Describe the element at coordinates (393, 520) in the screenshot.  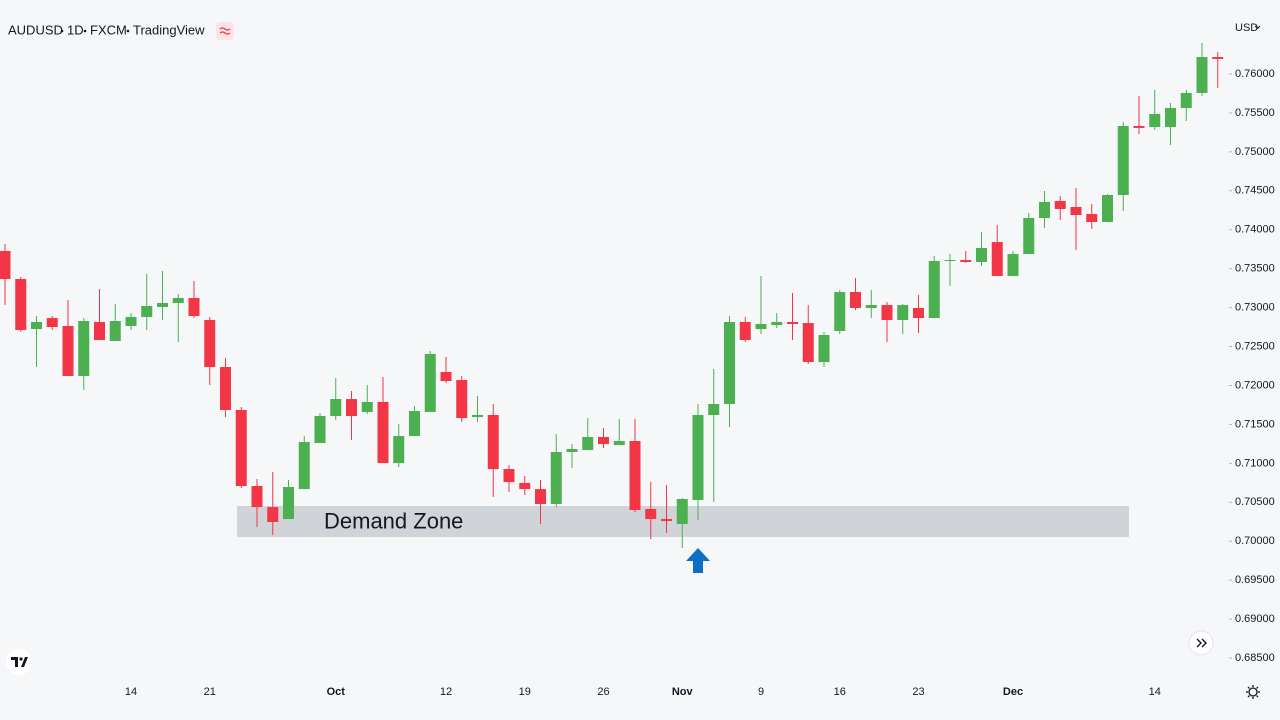
I see `zone-label: Demand Zone` at that location.